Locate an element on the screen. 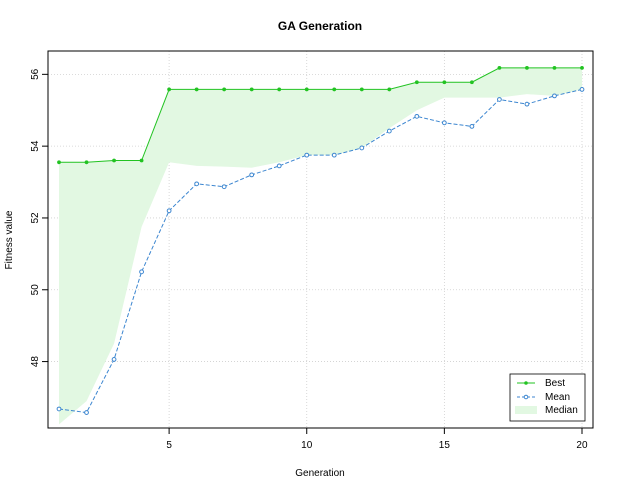 This screenshot has width=617, height=492. y-tick-label: 50 is located at coordinates (35, 290).